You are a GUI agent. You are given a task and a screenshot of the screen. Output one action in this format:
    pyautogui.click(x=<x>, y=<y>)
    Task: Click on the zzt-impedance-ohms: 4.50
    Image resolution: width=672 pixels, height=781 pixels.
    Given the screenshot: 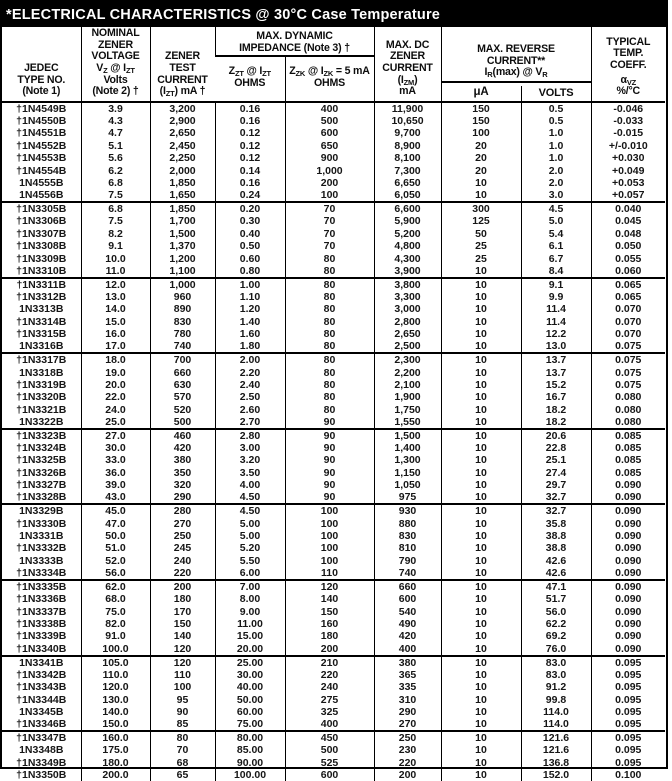 What is the action you would take?
    pyautogui.click(x=249, y=498)
    